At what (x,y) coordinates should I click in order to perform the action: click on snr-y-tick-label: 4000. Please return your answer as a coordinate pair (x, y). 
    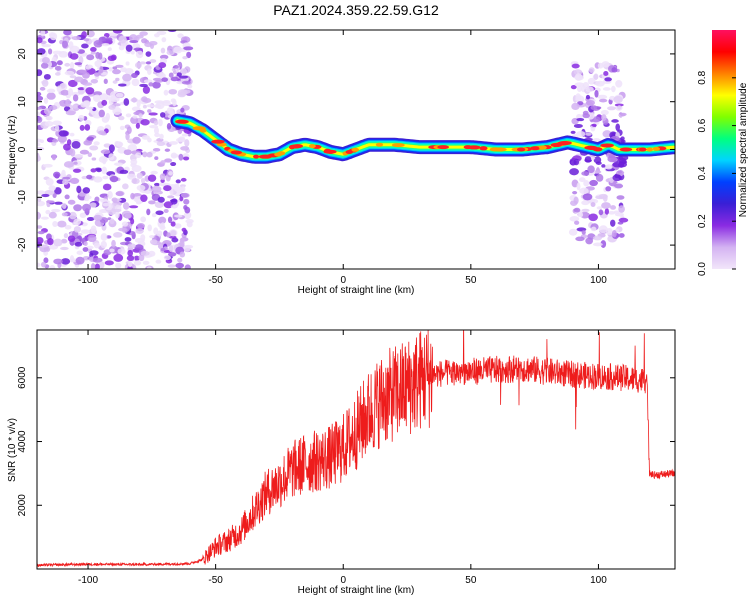
    Looking at the image, I should click on (22, 441).